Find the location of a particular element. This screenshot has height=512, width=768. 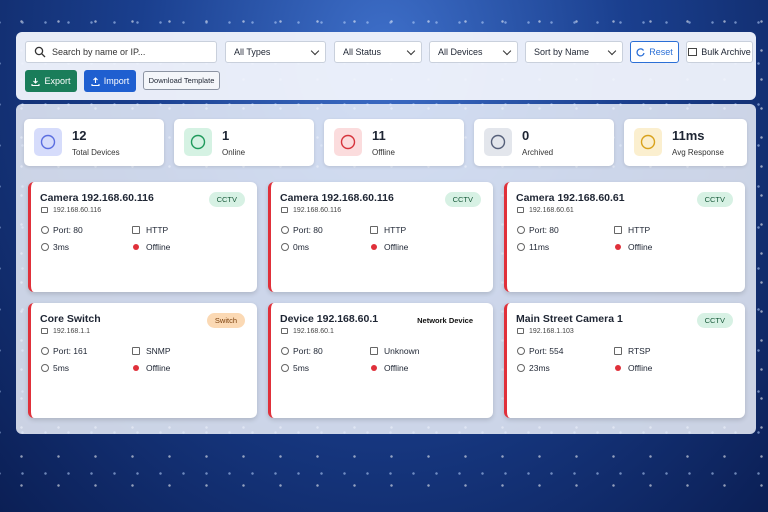

stat-card: 0 Archived is located at coordinates (544, 142).